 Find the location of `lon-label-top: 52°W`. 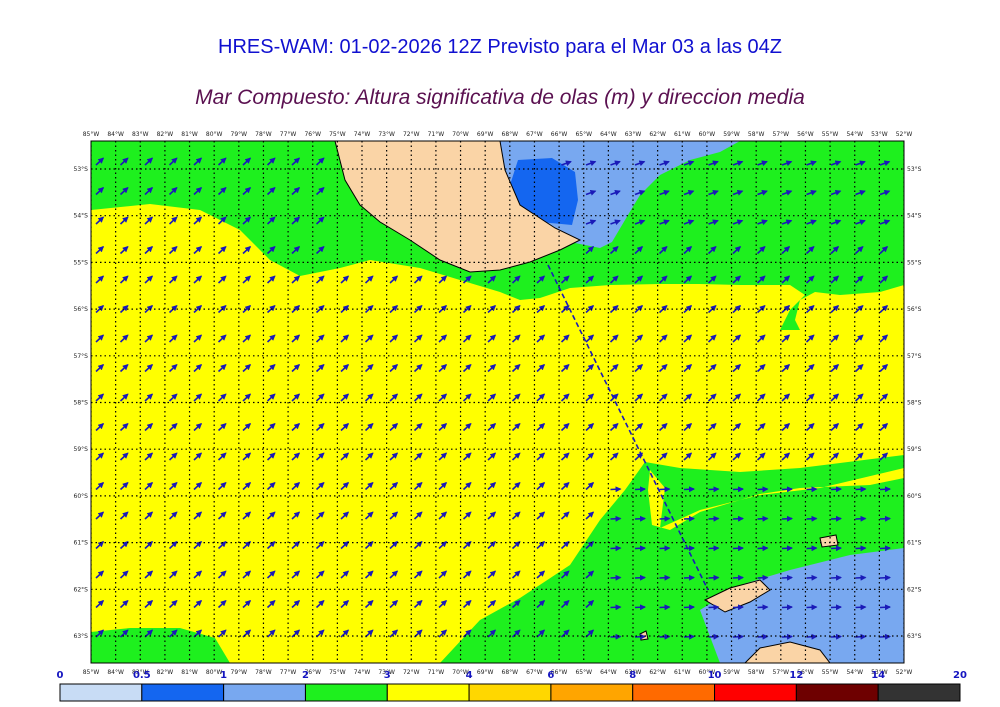

lon-label-top: 52°W is located at coordinates (904, 134).